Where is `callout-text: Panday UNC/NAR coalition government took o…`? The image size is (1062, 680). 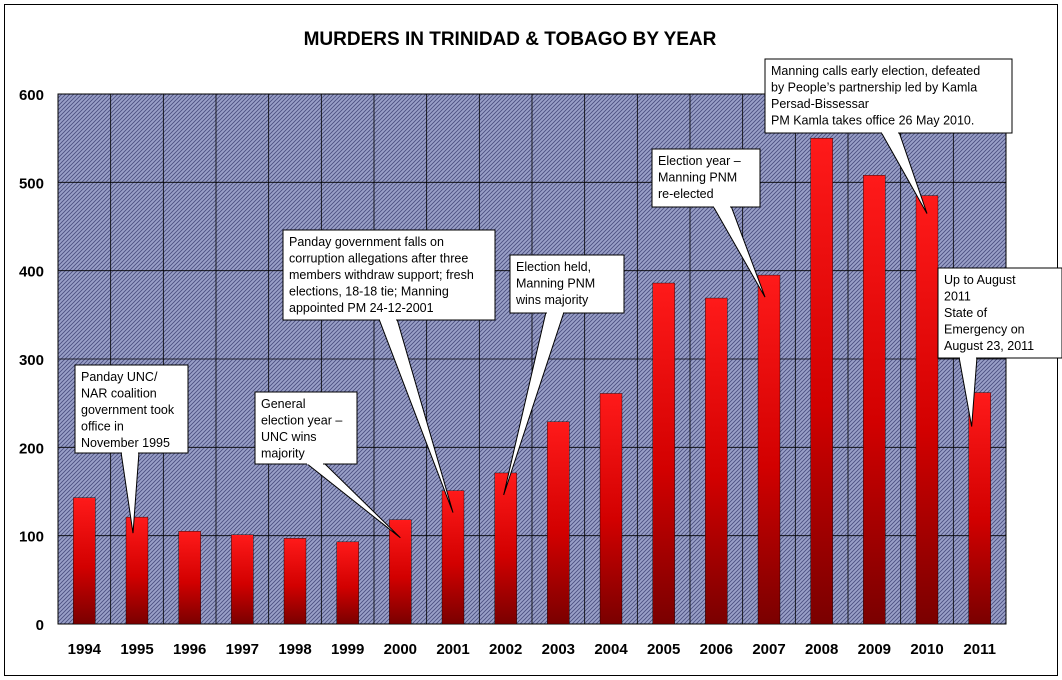
callout-text: Panday UNC/NAR coalition government took o… is located at coordinates (128, 410).